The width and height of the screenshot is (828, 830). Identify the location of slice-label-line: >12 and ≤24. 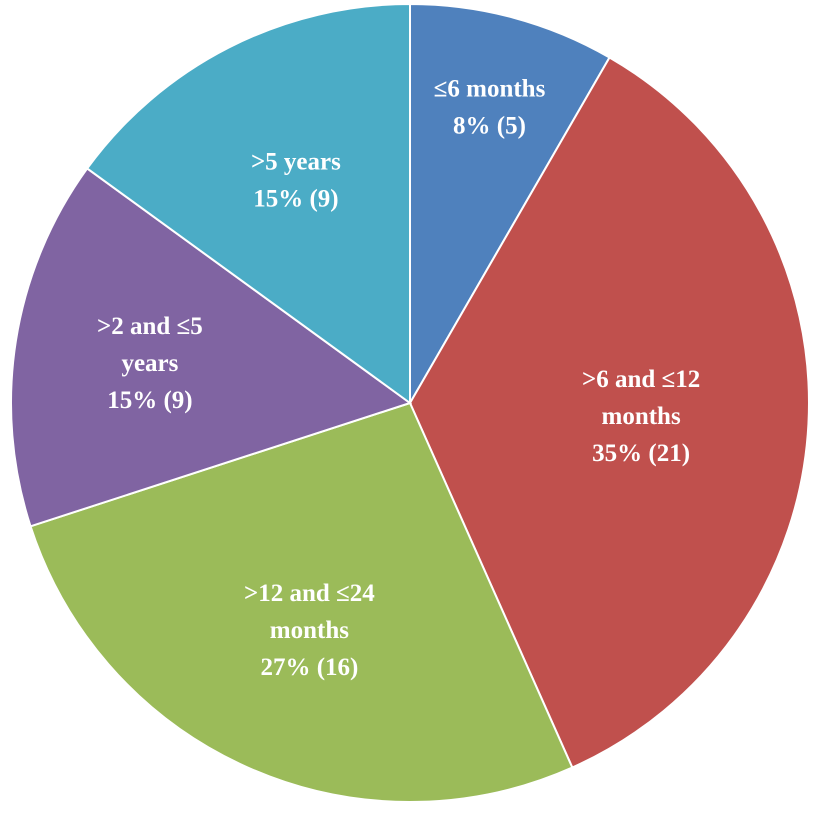
(309, 593).